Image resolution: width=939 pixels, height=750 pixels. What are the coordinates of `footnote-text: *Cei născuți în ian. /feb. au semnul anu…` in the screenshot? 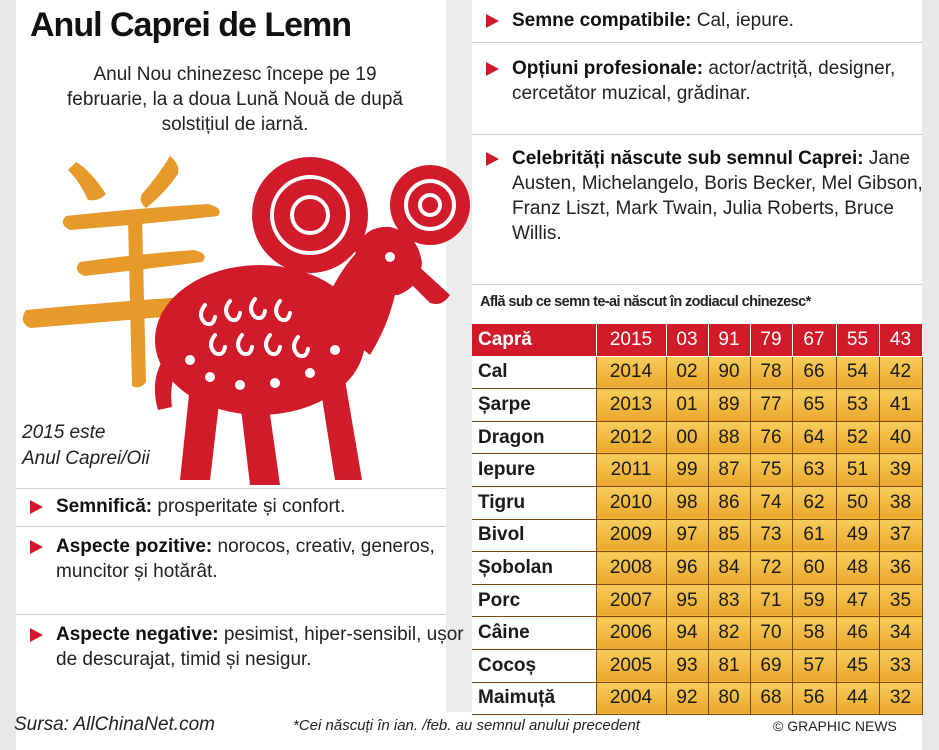 It's located at (466, 725).